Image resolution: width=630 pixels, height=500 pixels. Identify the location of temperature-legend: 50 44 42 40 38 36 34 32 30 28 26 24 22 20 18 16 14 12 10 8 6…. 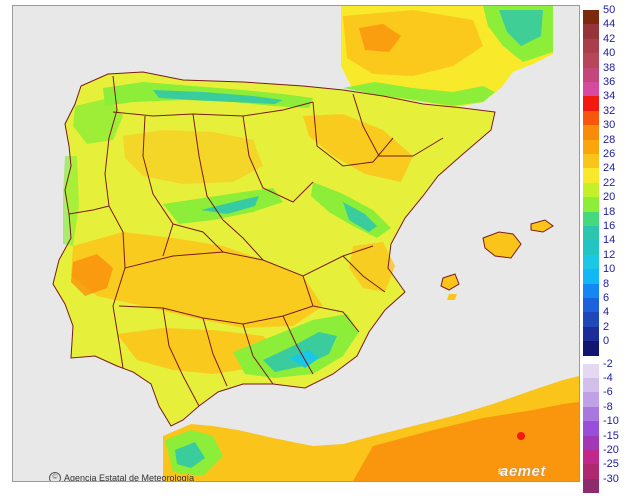
(605, 249).